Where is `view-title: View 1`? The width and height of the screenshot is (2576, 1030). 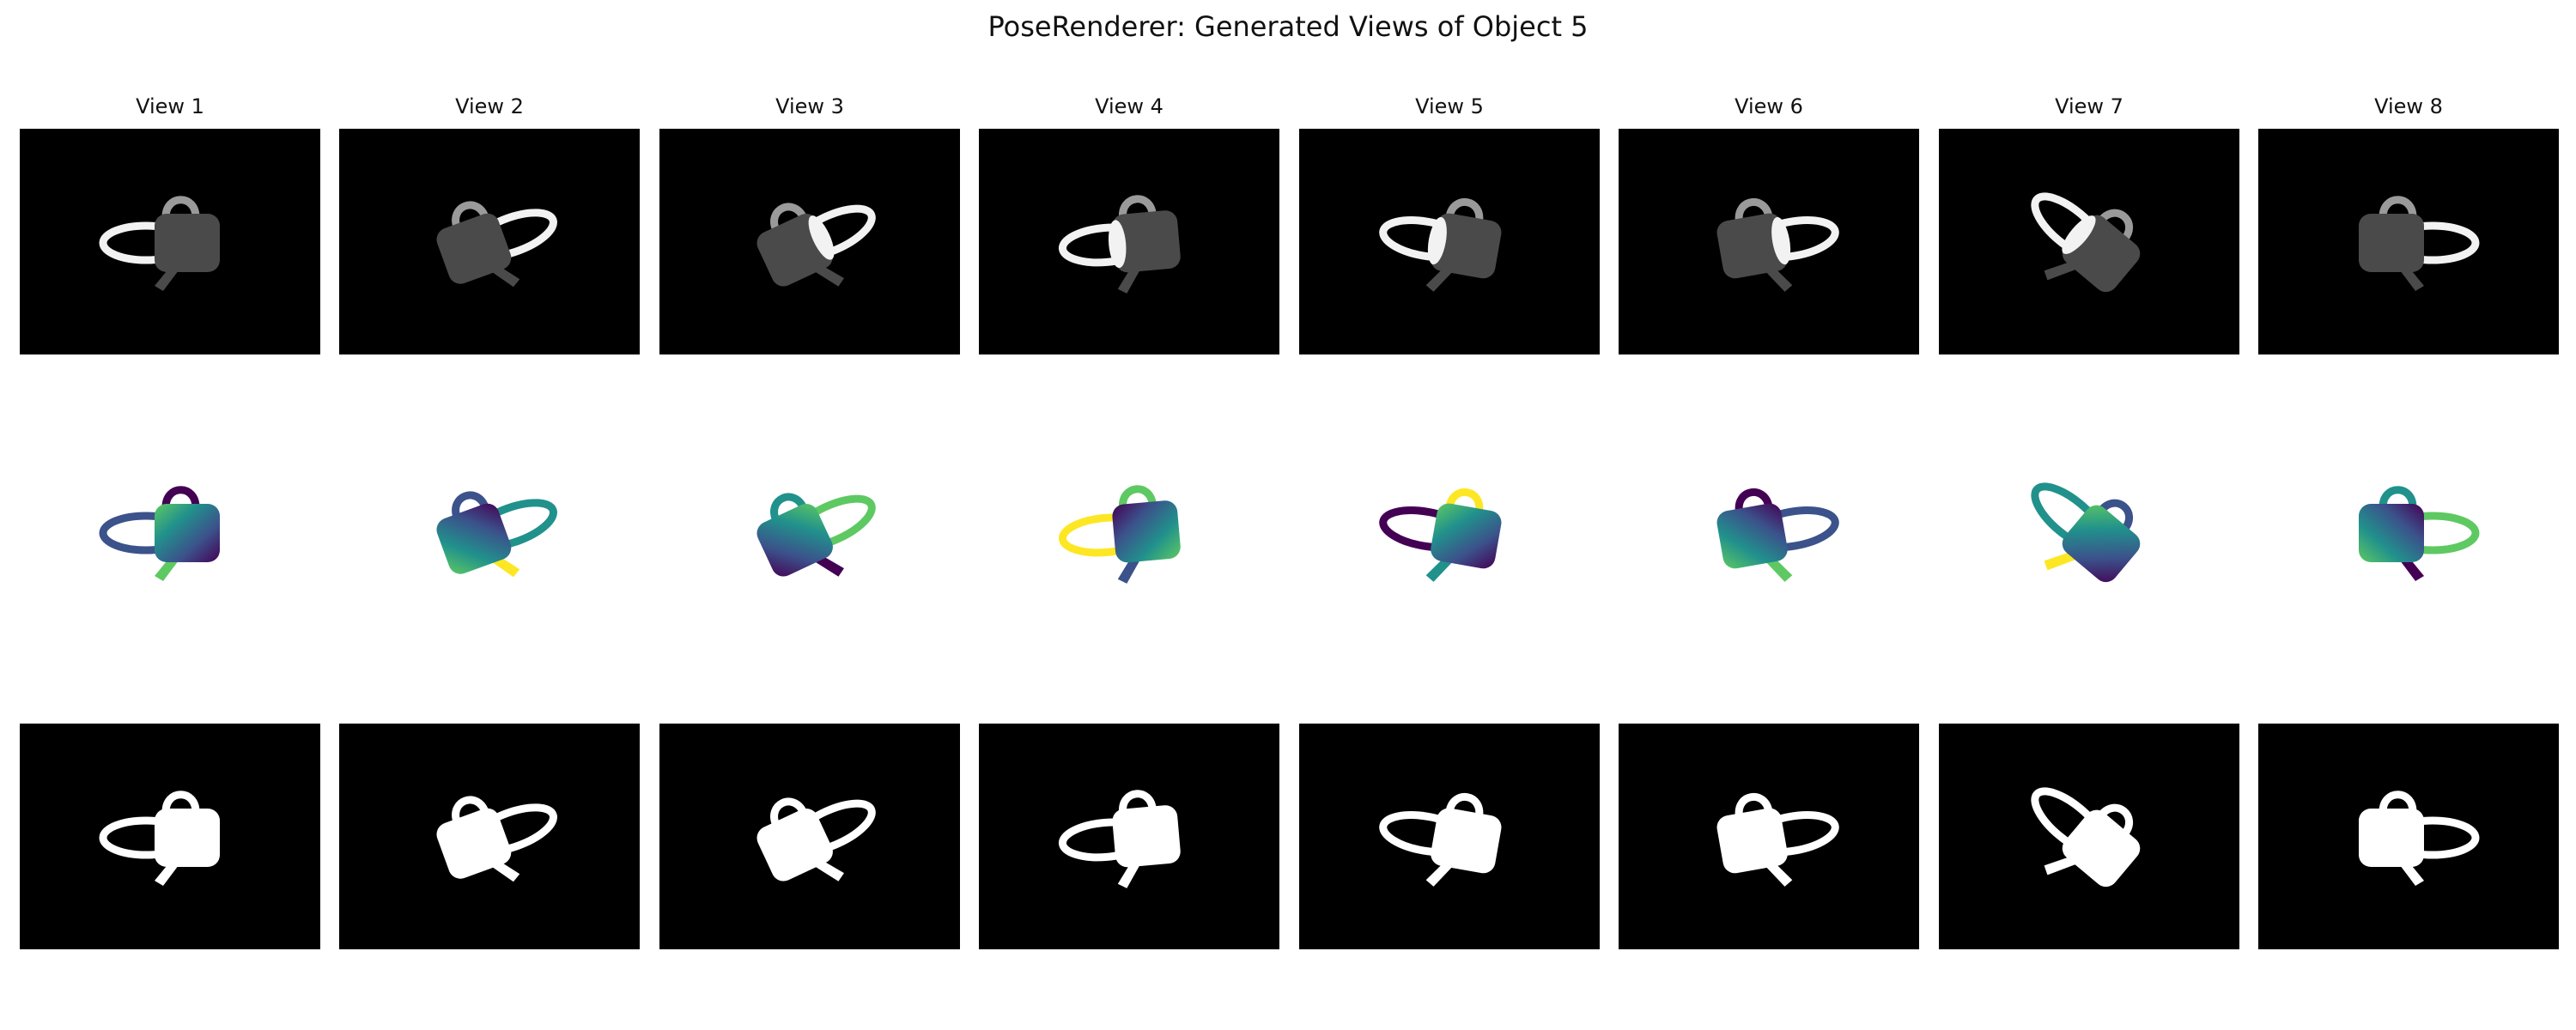
view-title: View 1 is located at coordinates (170, 106).